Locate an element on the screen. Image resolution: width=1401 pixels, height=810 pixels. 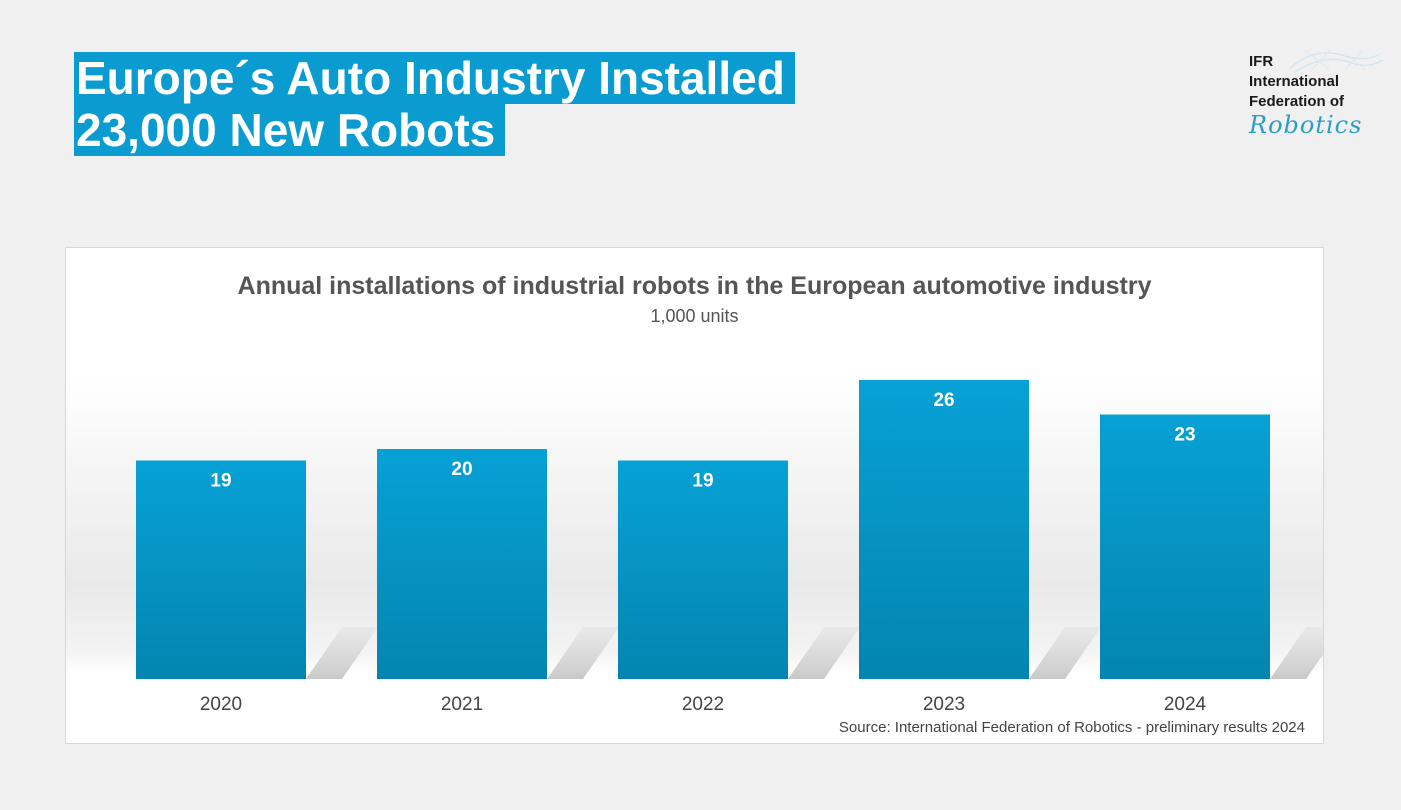
bar-shadow-2023 is located at coordinates (1065, 653).